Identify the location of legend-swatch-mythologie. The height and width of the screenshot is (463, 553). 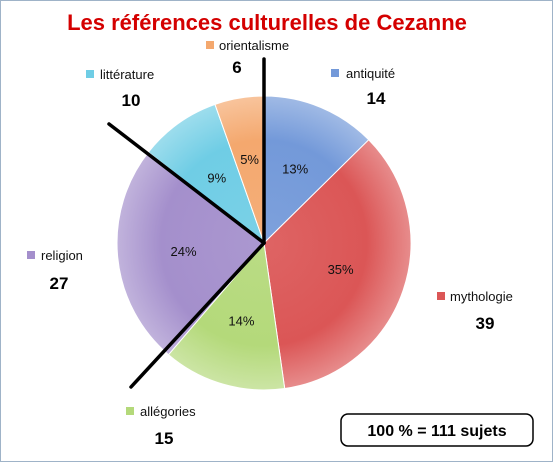
(441, 296).